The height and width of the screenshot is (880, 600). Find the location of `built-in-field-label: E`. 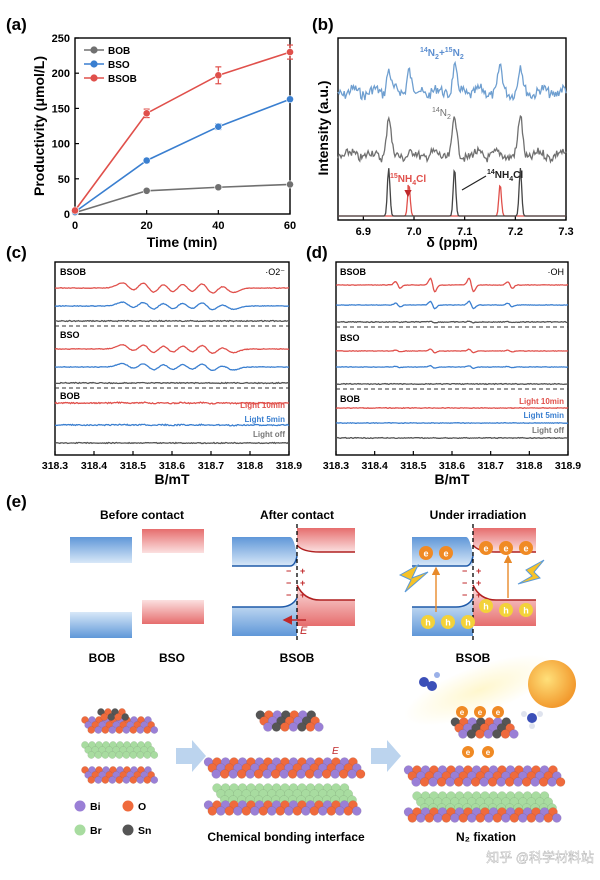

built-in-field-label: E is located at coordinates (304, 631).